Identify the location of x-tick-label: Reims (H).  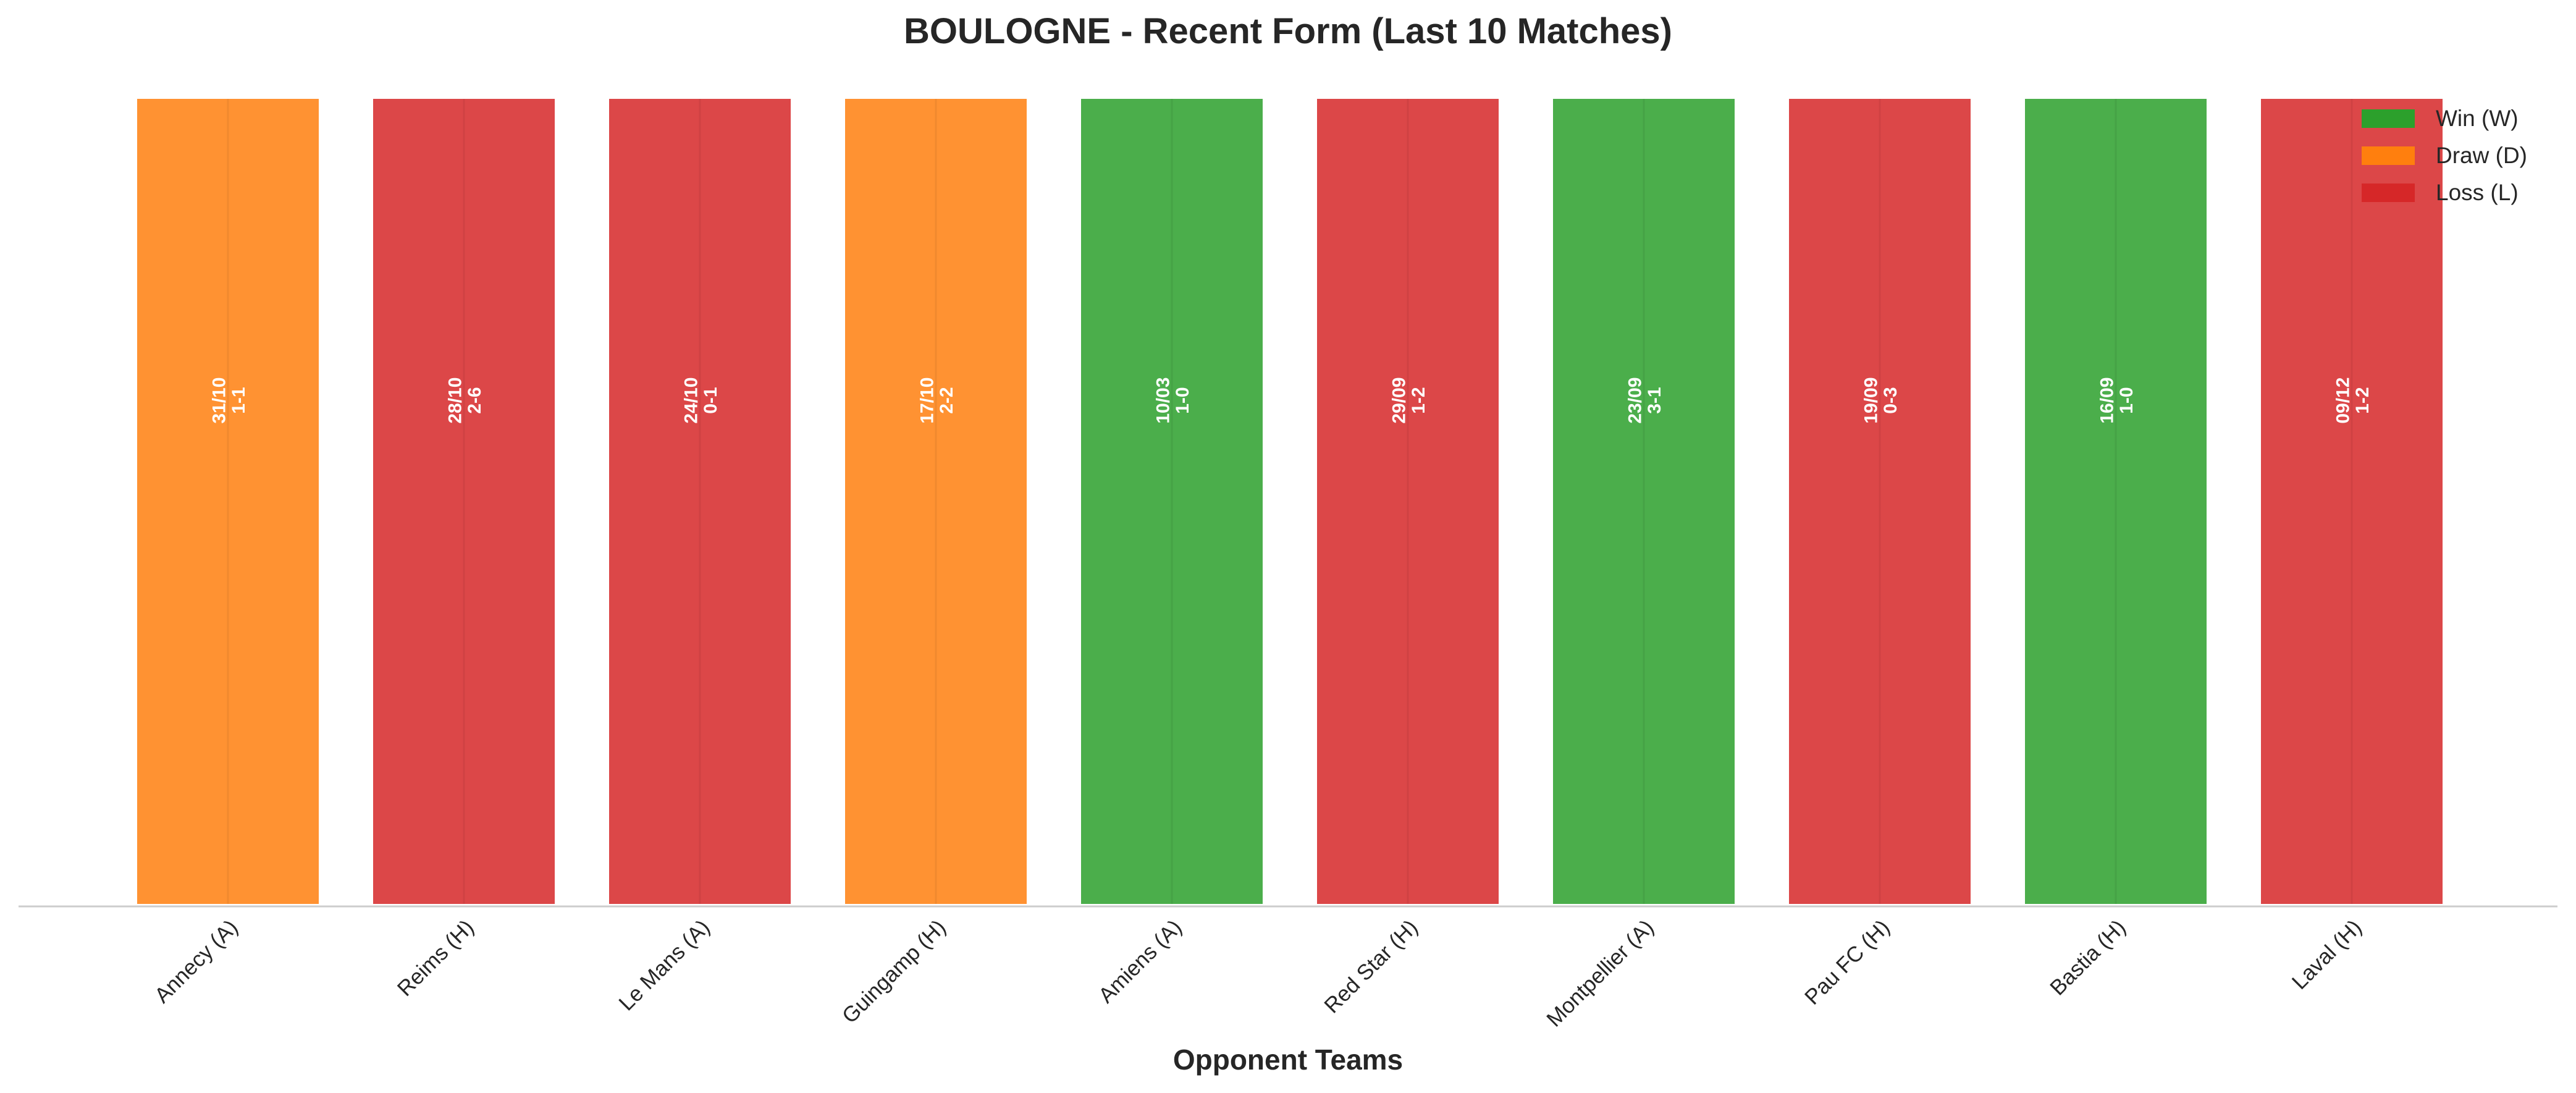
(436, 958).